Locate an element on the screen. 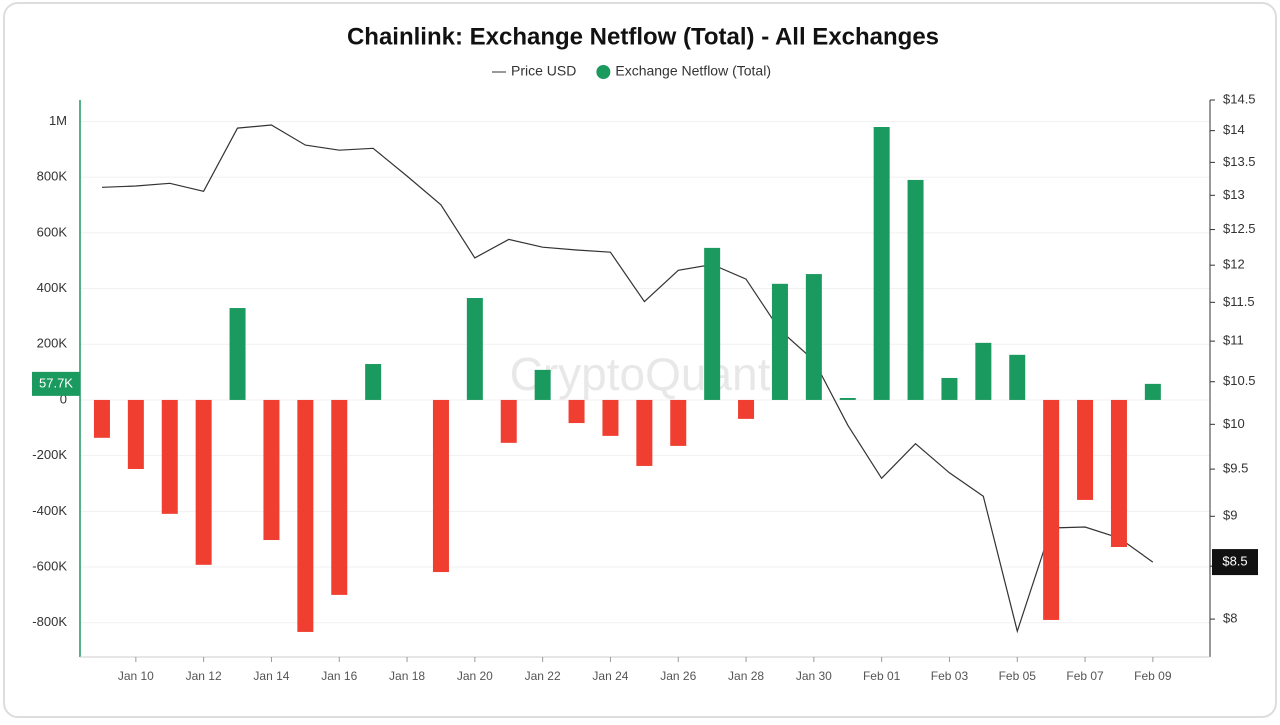  y2-tick-label: $10.5 is located at coordinates (1239, 380).